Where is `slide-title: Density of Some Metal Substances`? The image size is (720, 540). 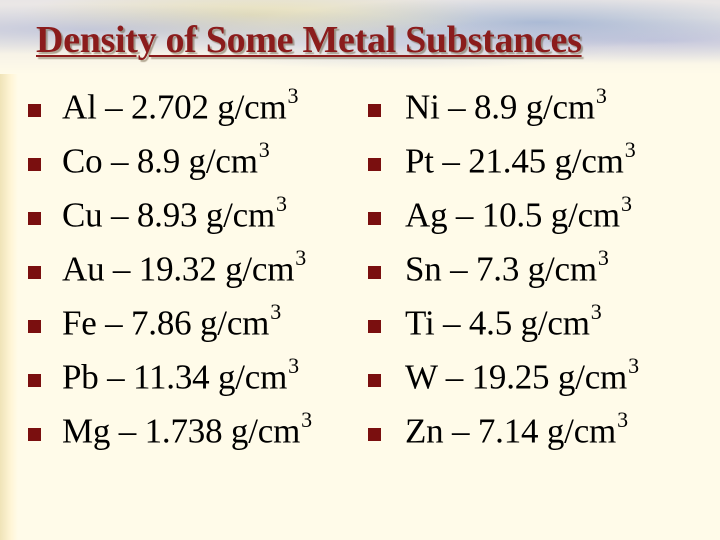
slide-title: Density of Some Metal Substances is located at coordinates (309, 40).